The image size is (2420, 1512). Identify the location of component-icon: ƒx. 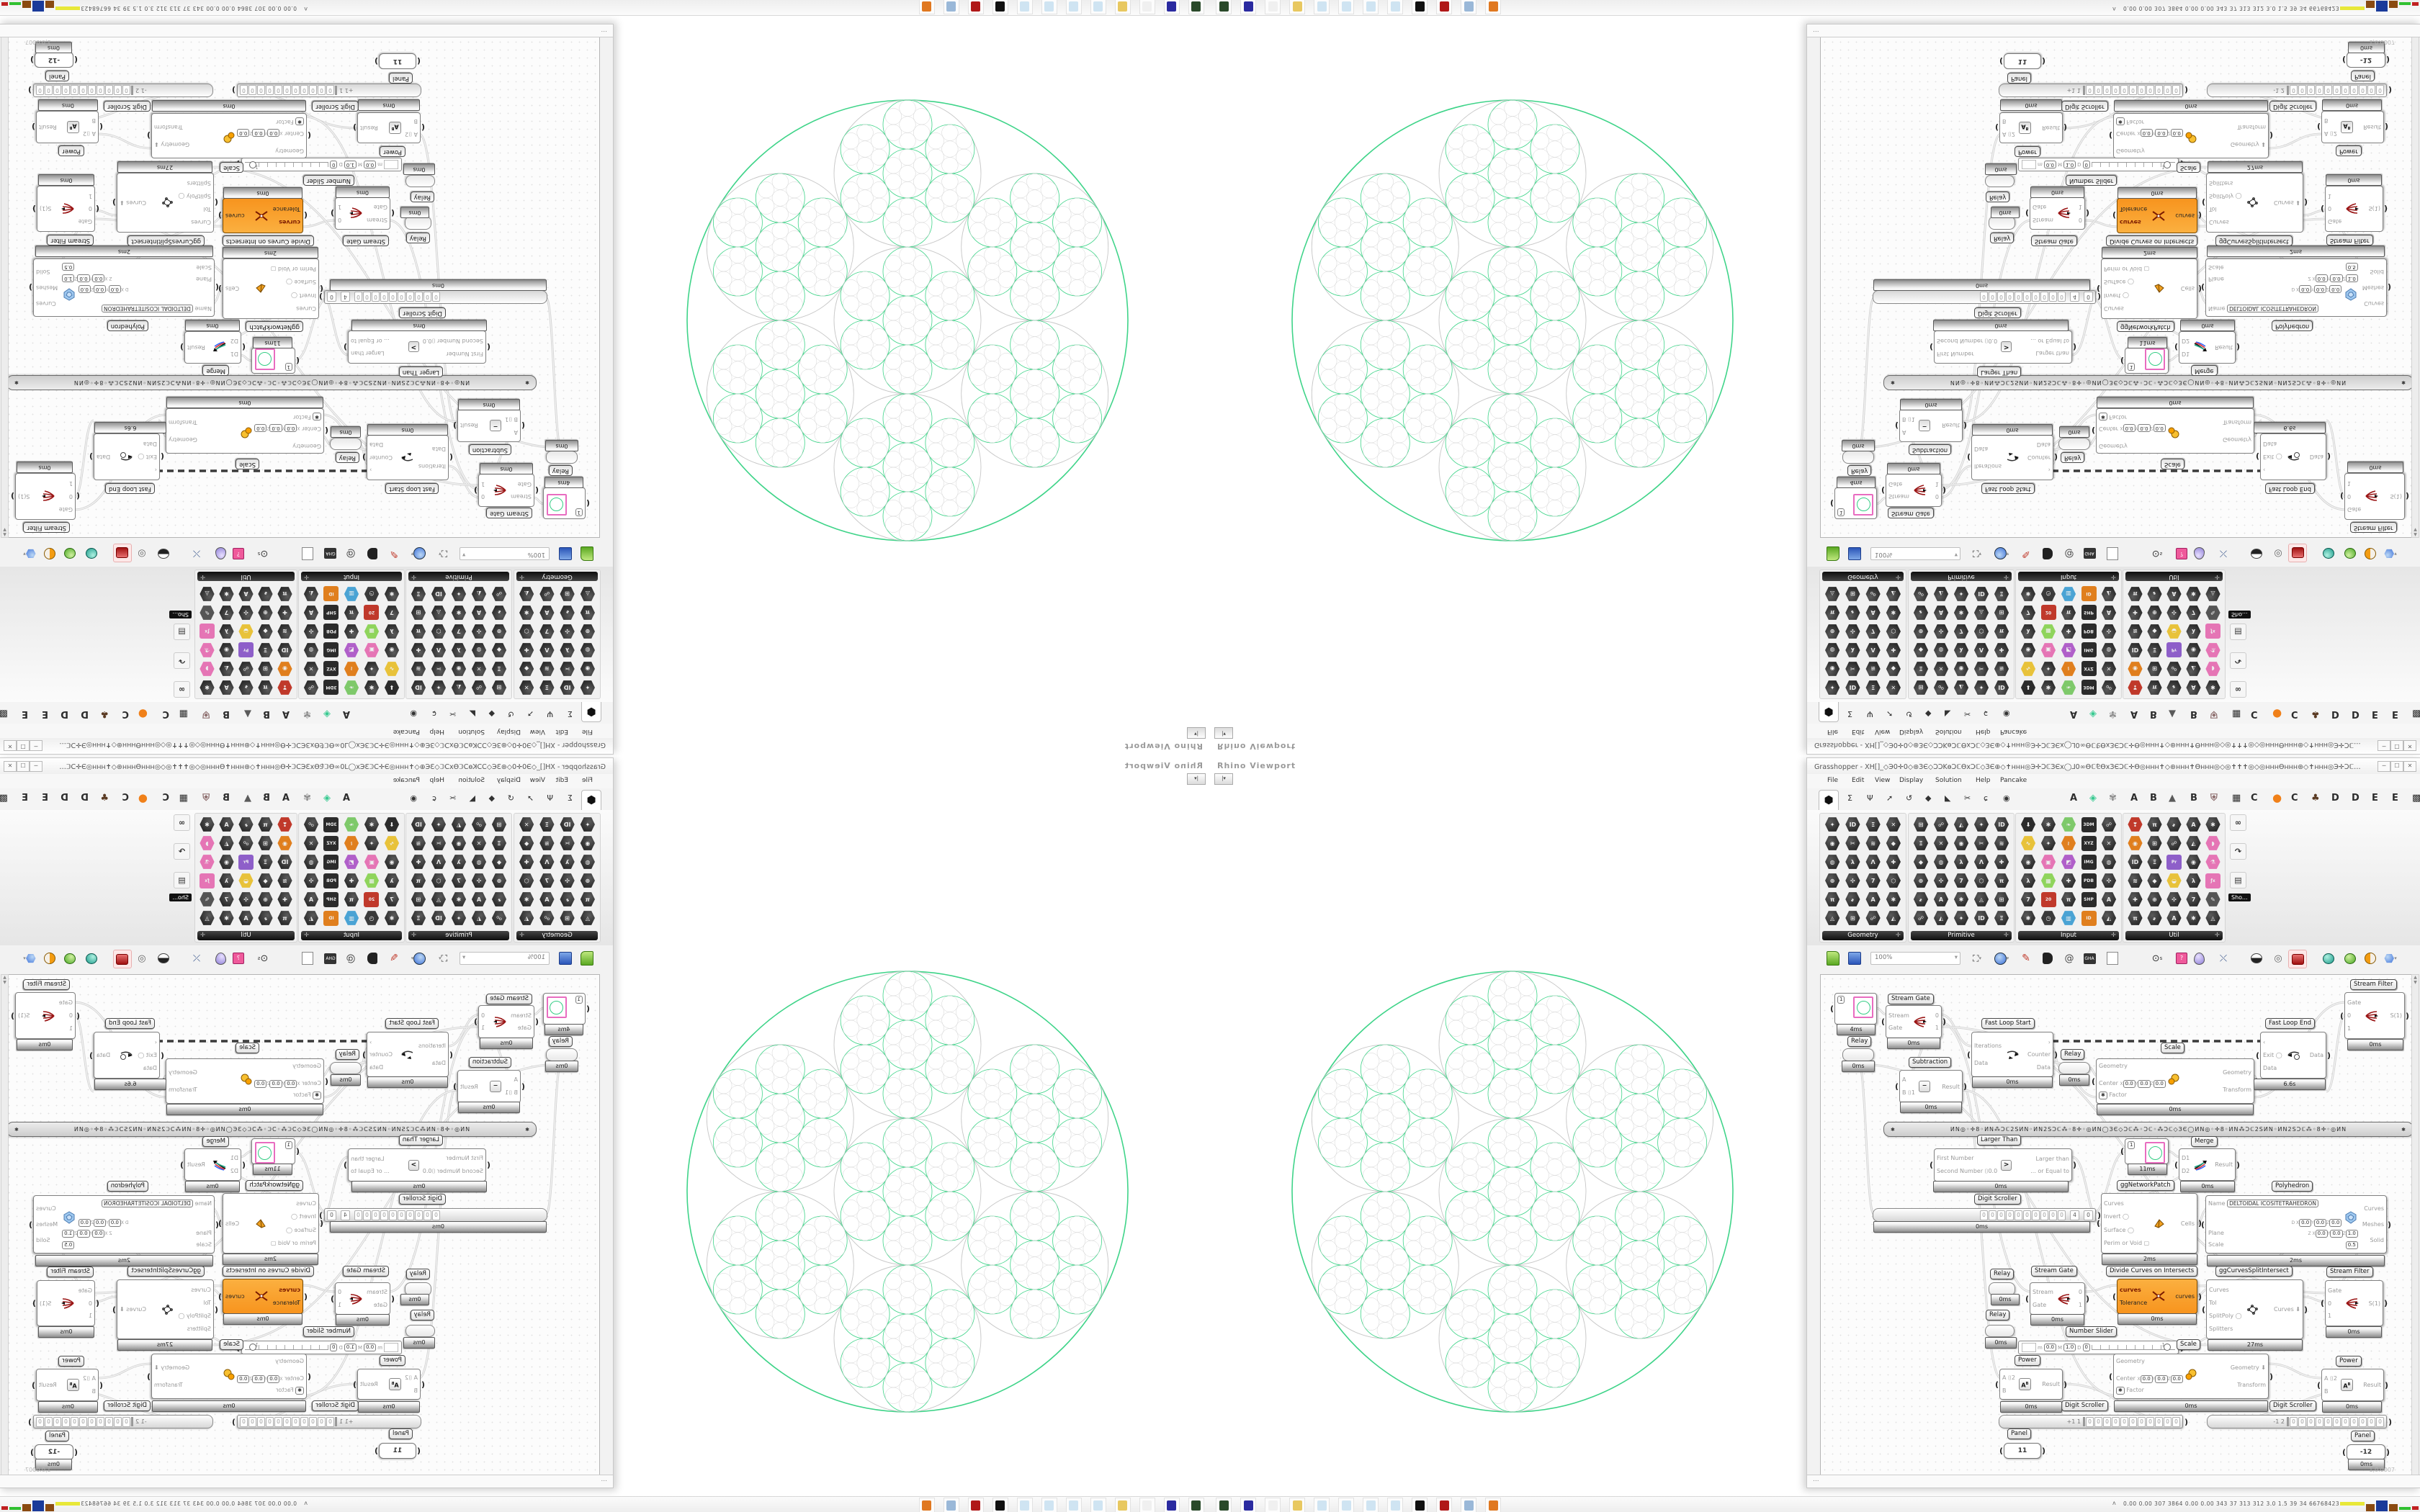
(2212, 631).